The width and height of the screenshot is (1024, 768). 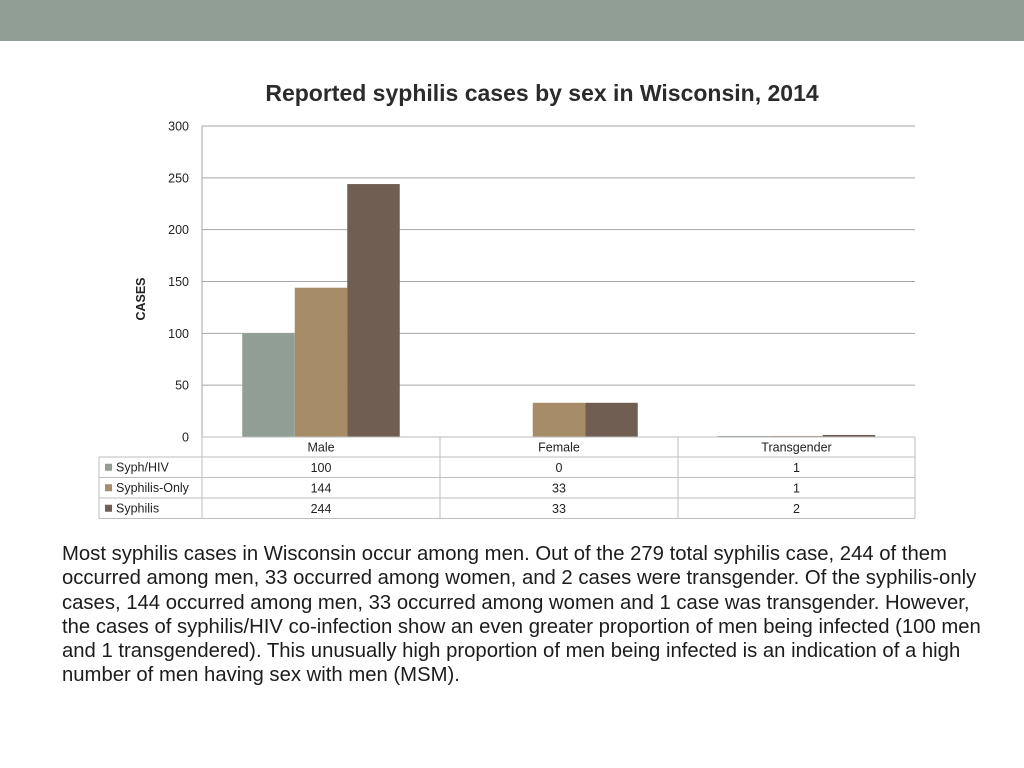 I want to click on category-label: Transgender, so click(x=796, y=448).